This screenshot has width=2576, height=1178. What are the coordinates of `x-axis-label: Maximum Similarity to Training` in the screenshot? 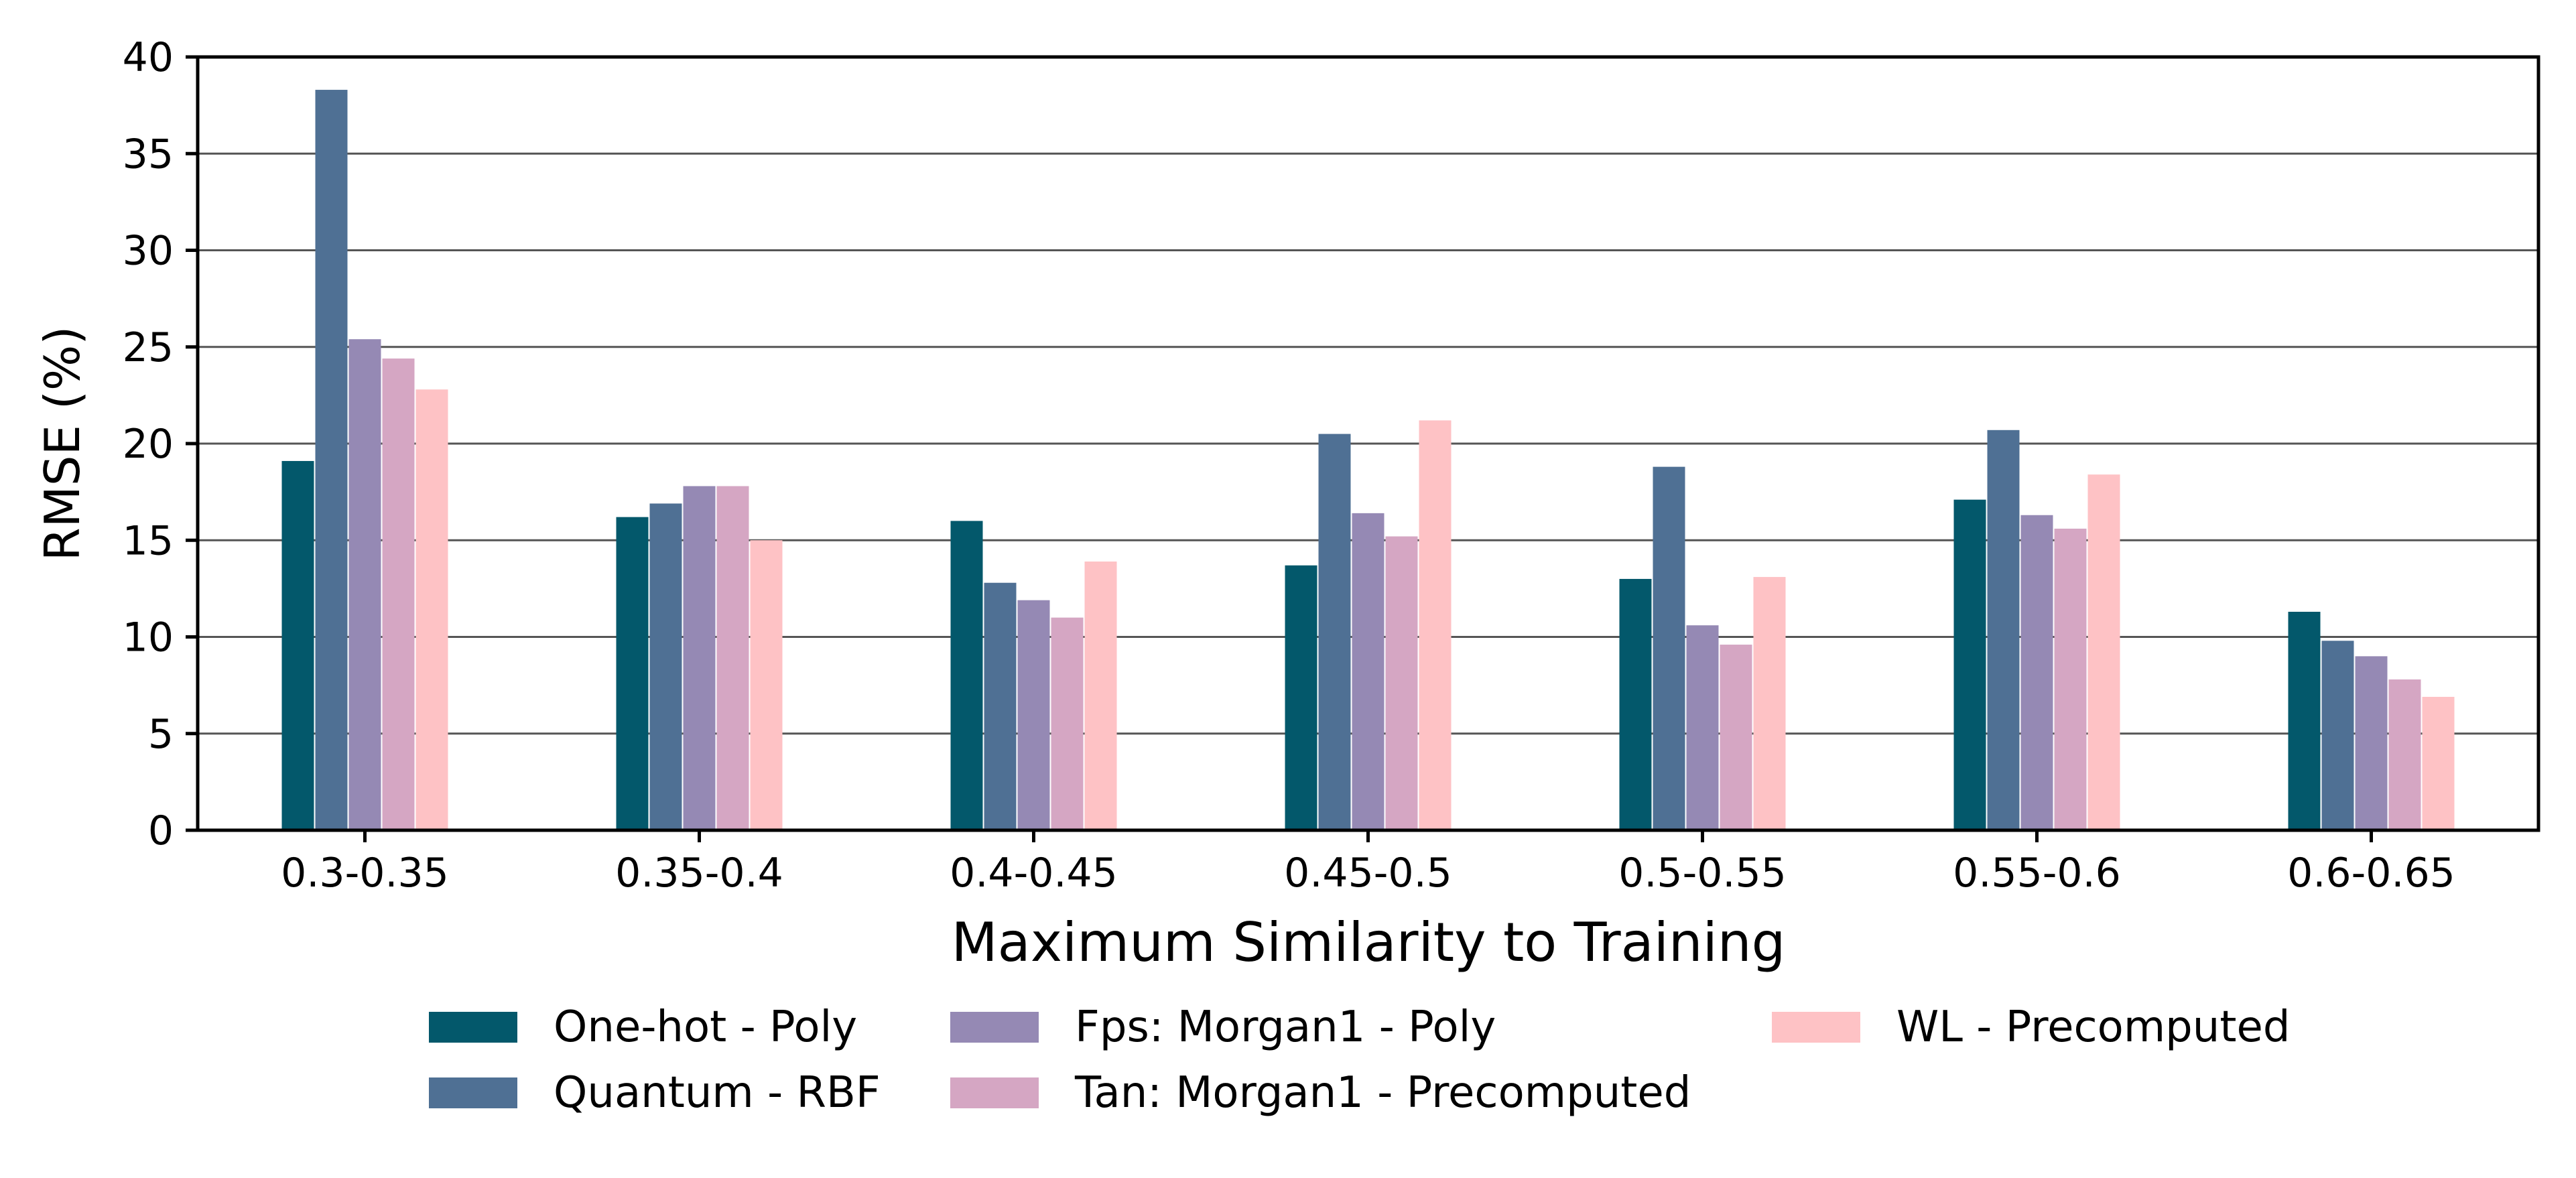 It's located at (1369, 942).